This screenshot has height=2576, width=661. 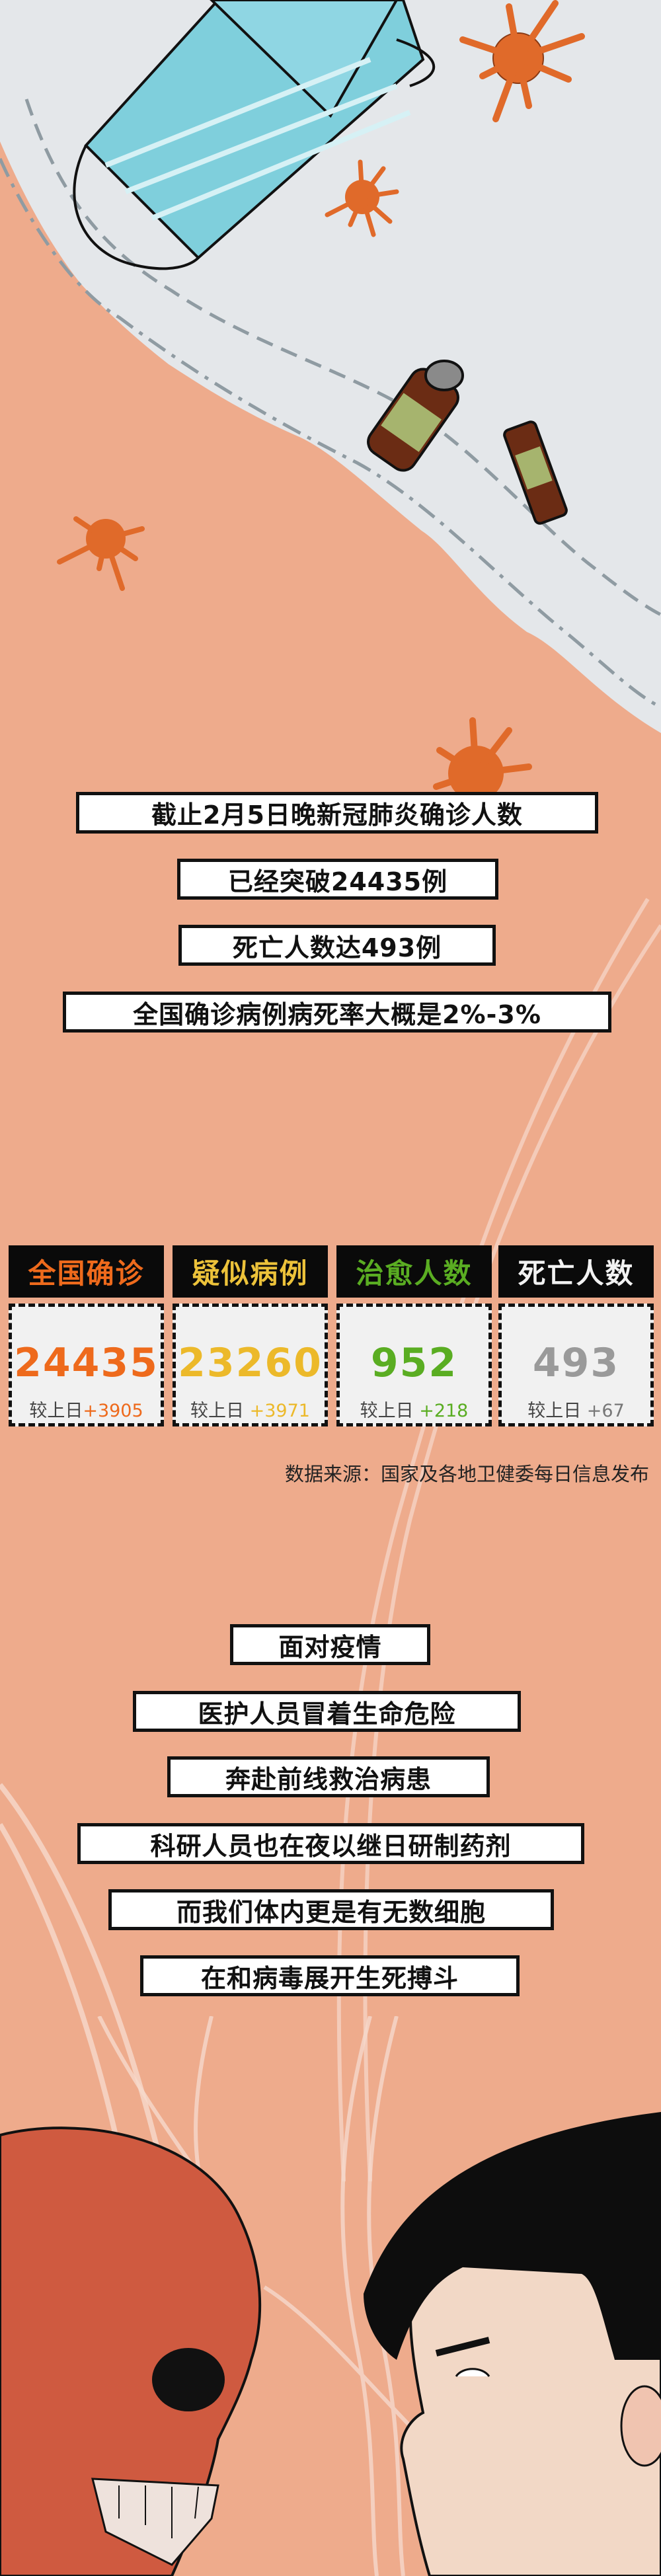 What do you see at coordinates (337, 879) in the screenshot?
I see `intro-line-2: 已经突破24435例` at bounding box center [337, 879].